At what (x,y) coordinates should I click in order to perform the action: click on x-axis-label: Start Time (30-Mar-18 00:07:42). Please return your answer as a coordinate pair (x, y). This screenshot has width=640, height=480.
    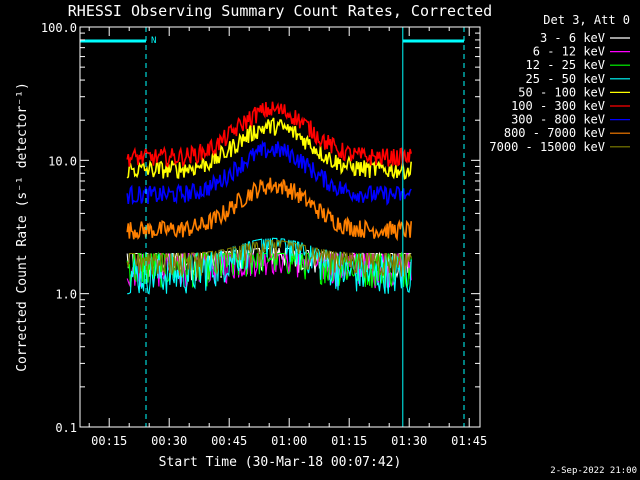
    Looking at the image, I should click on (280, 462).